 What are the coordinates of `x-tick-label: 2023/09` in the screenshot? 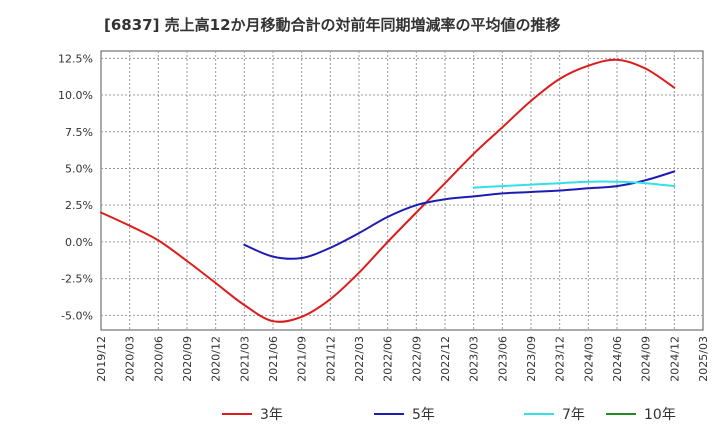 It's located at (531, 359).